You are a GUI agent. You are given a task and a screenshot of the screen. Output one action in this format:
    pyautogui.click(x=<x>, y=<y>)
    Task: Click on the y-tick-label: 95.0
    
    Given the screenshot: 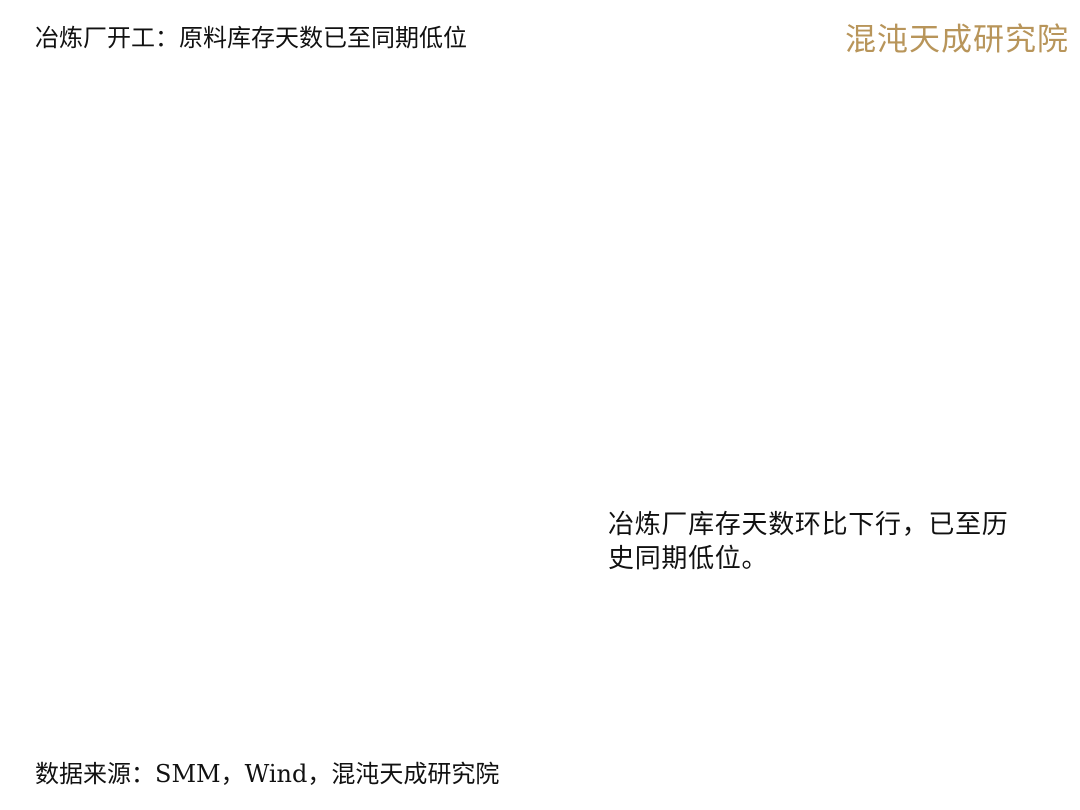 What is the action you would take?
    pyautogui.click(x=635, y=151)
    